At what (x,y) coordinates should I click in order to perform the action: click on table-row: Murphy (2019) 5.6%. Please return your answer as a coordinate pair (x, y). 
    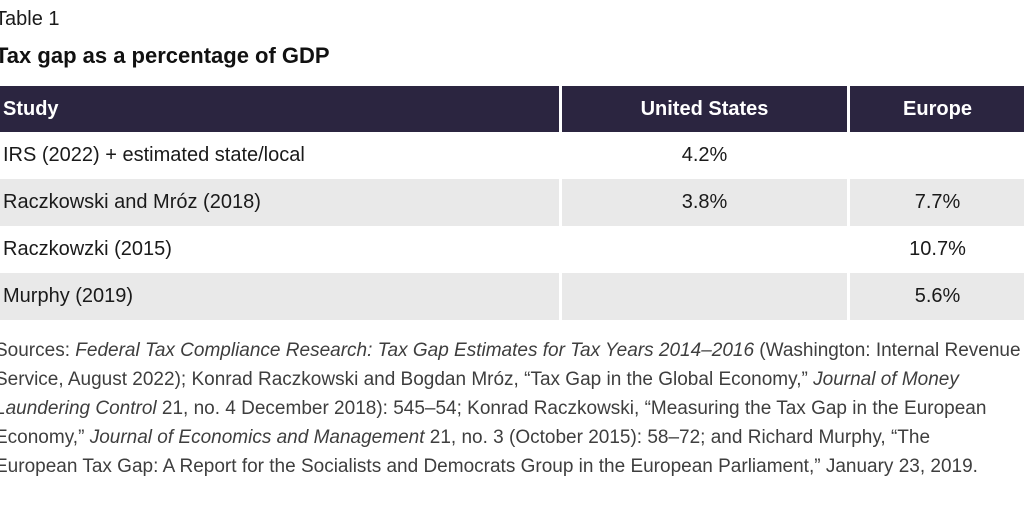
    Looking at the image, I should click on (512, 296).